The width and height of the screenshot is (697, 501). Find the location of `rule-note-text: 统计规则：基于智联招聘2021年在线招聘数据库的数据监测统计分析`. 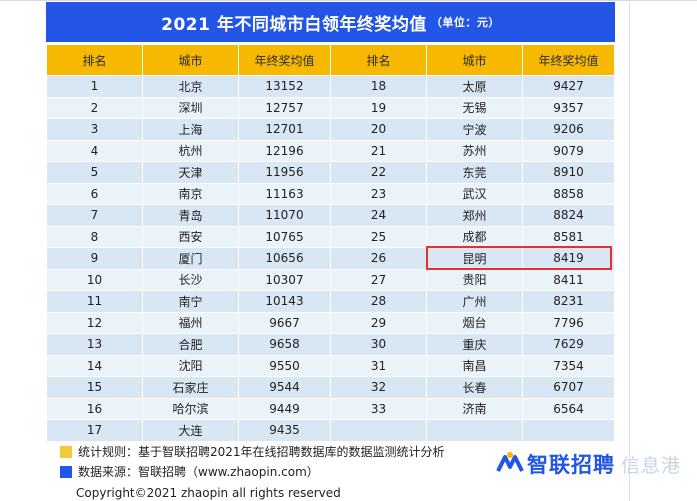

rule-note-text: 统计规则：基于智联招聘2021年在线招聘数据库的数据监测统计分析 is located at coordinates (261, 452).